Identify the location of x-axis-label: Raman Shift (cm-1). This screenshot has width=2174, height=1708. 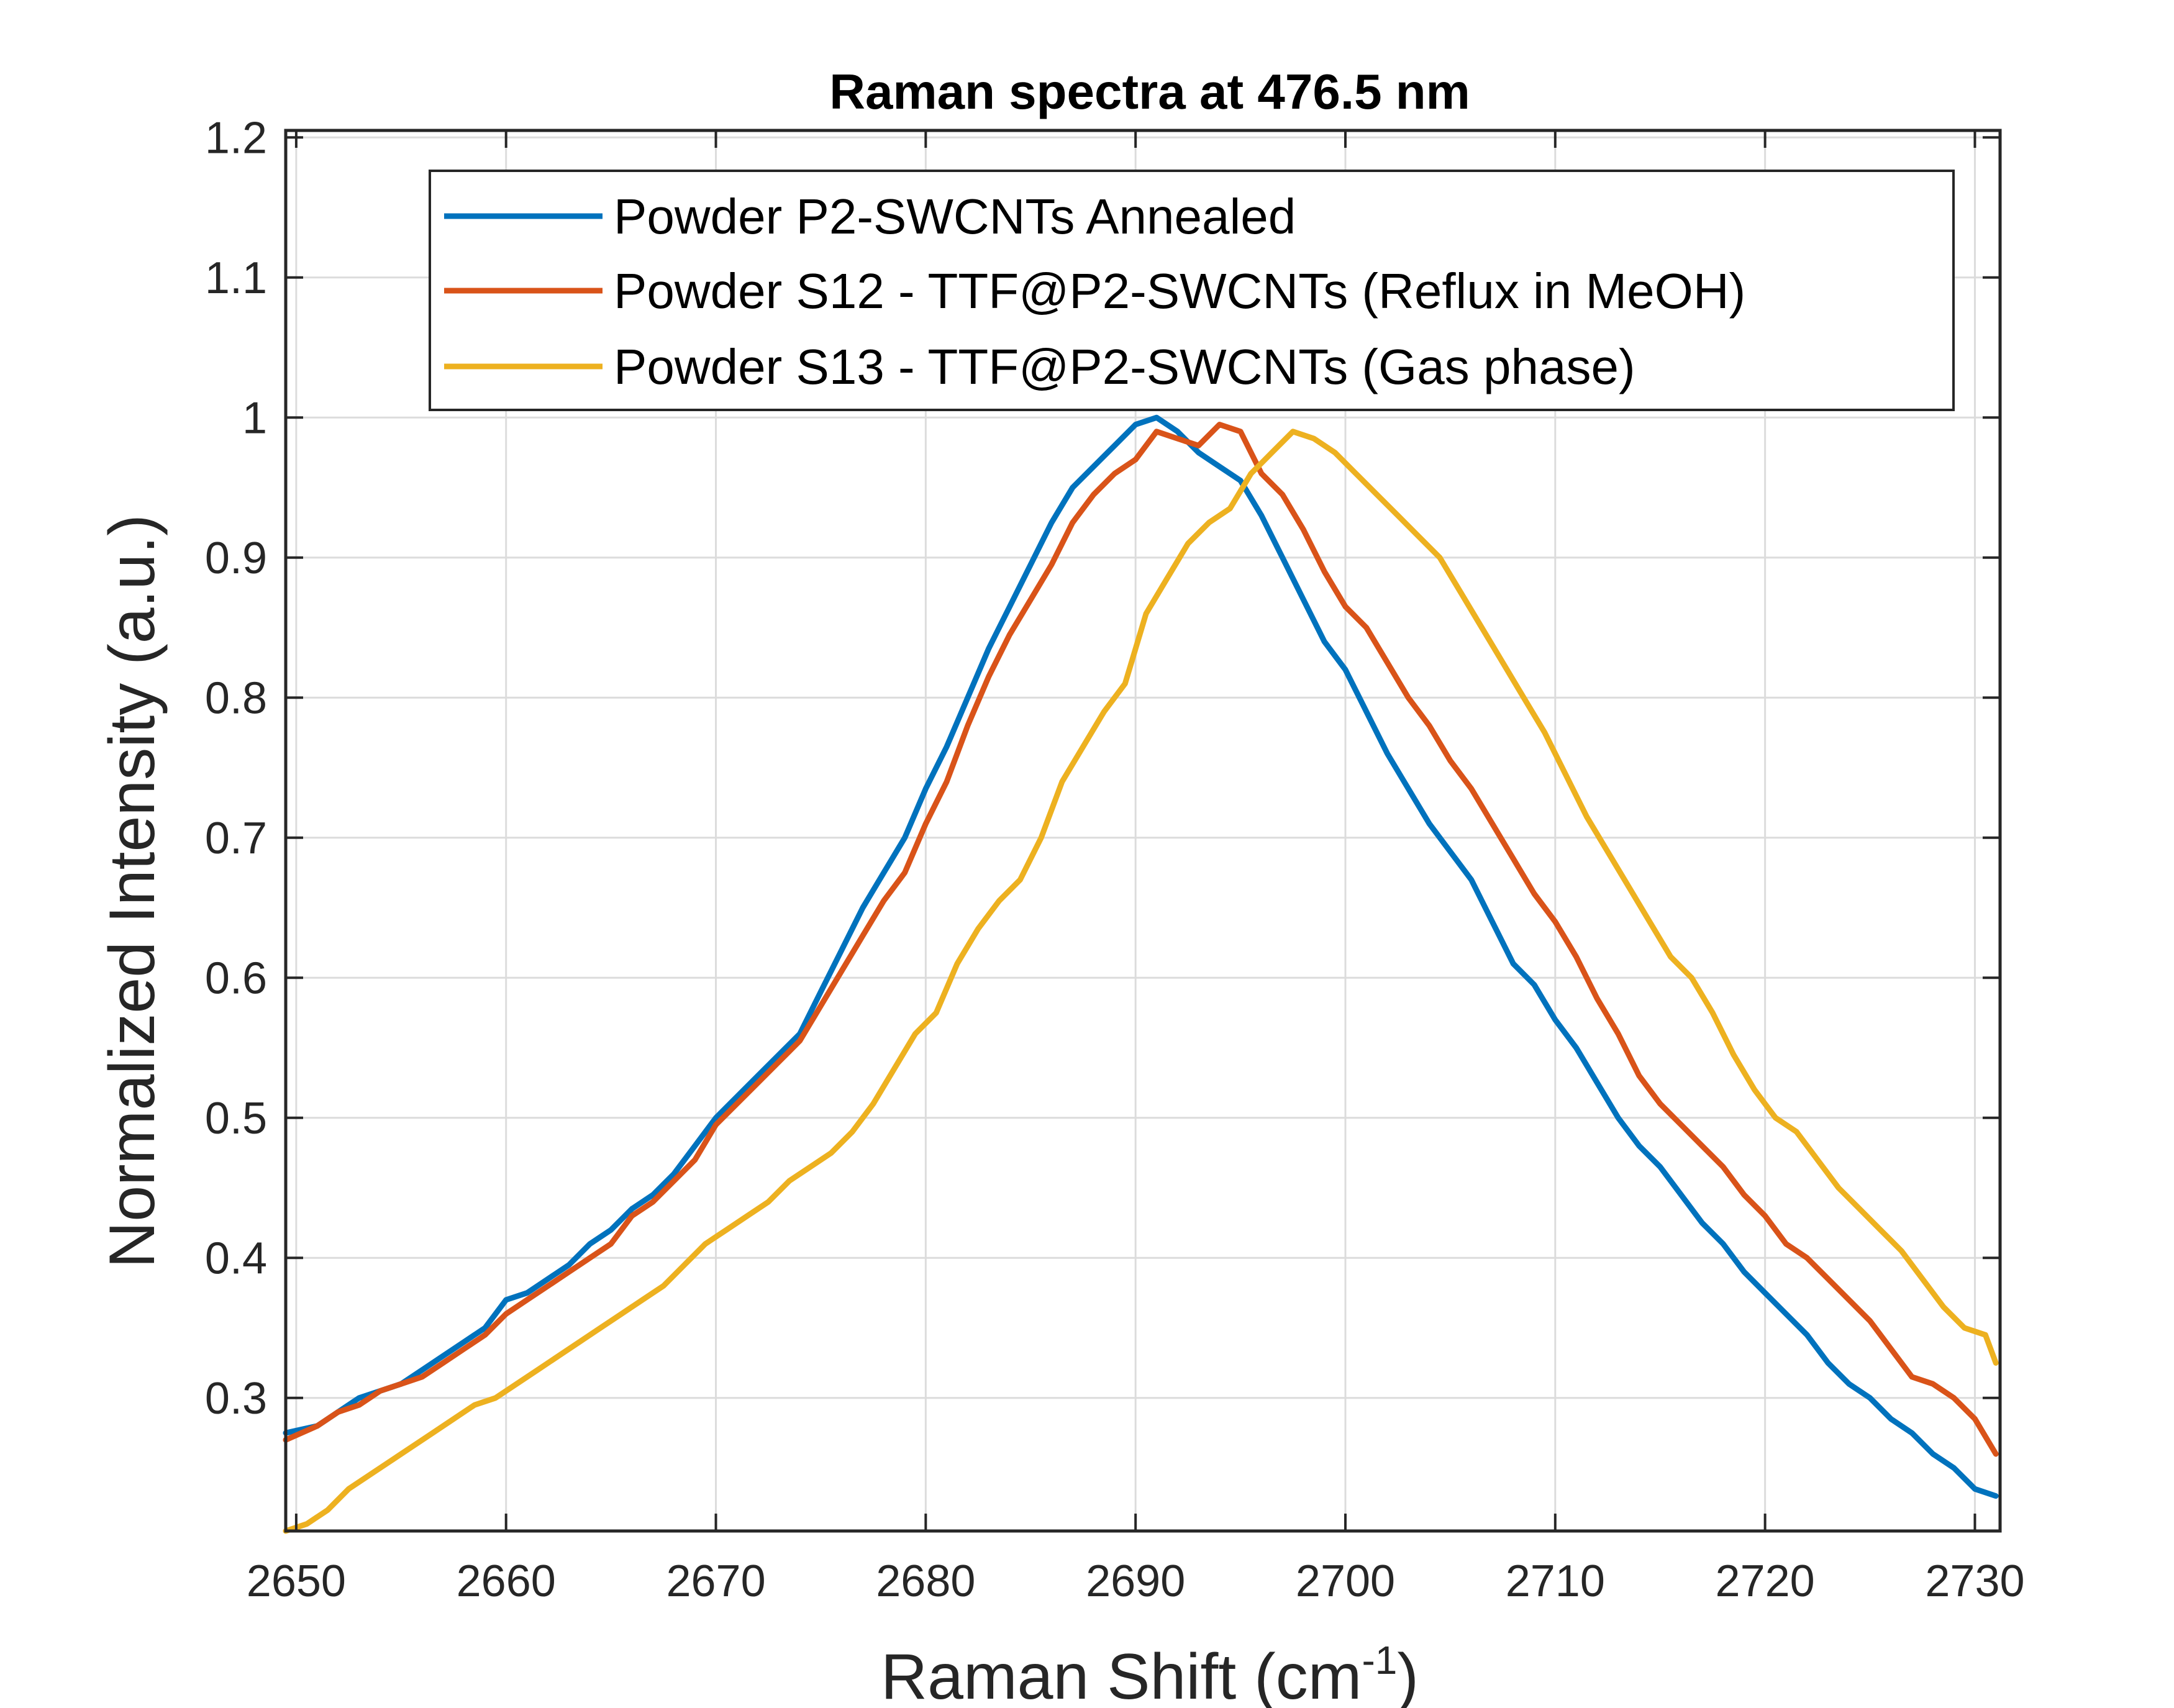
(1150, 1673).